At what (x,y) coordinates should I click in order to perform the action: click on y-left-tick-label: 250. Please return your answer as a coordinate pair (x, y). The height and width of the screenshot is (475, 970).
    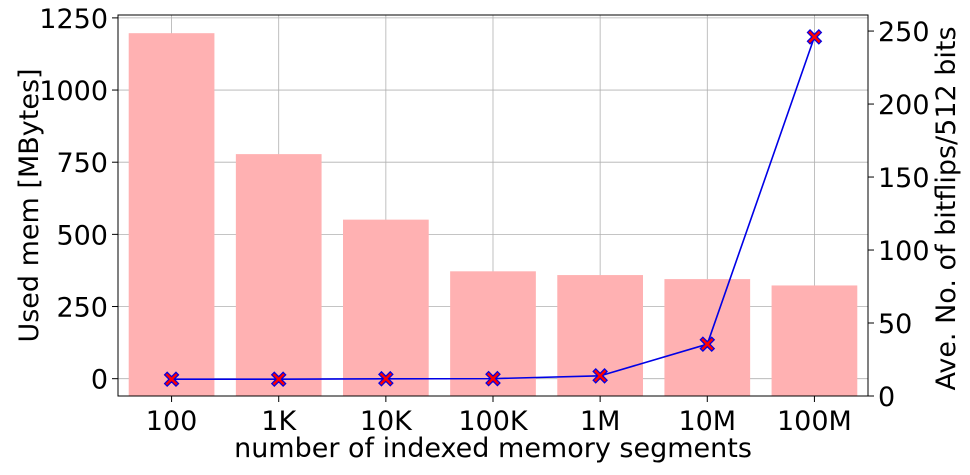
    Looking at the image, I should click on (82, 308).